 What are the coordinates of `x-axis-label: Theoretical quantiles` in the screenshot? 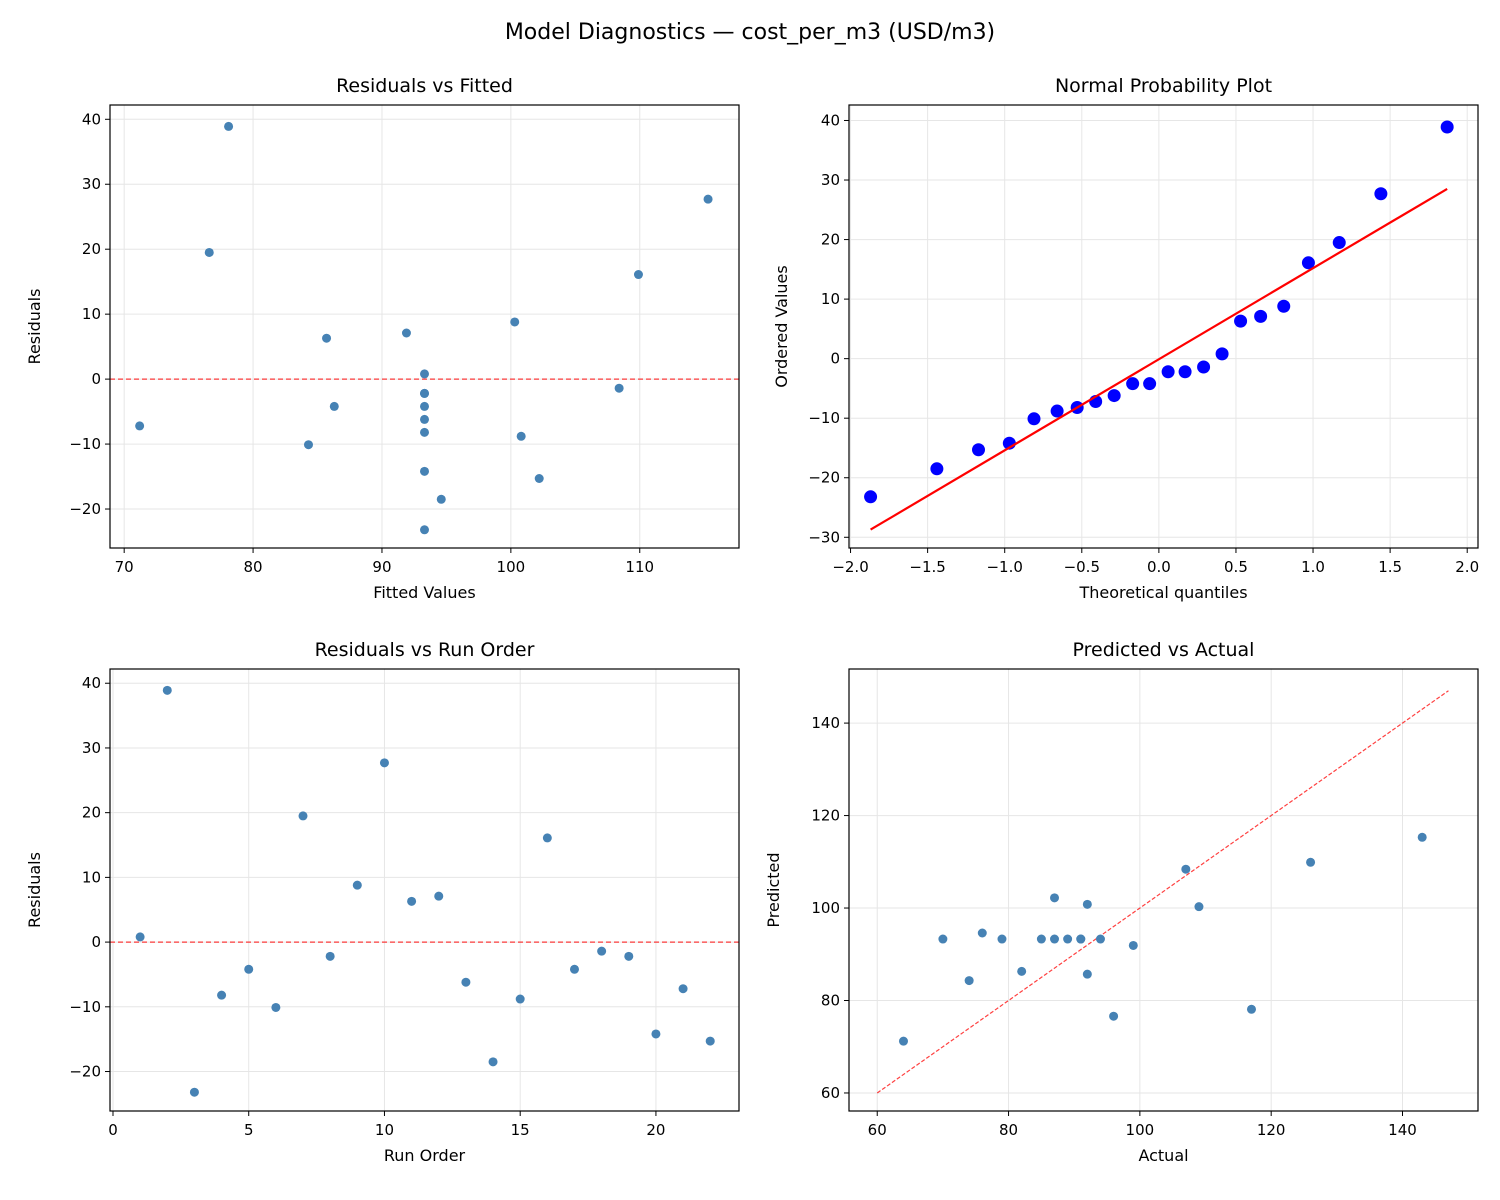 It's located at (1162, 592).